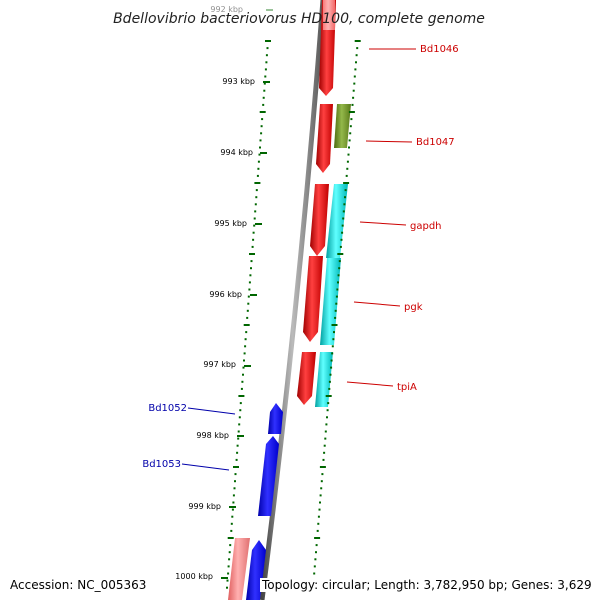  I want to click on kbp-ticks, so click(247, 294).